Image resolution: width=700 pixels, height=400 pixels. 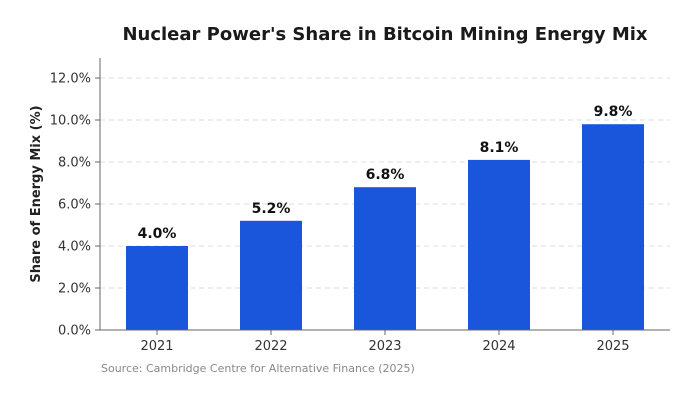 I want to click on x-tick-label-2023: 2023, so click(x=384, y=346).